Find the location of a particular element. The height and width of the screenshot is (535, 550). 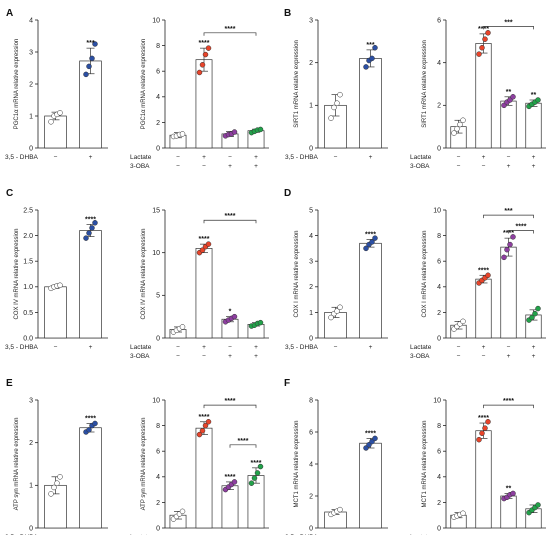

y-tick-label: 5 is located at coordinates (158, 296).